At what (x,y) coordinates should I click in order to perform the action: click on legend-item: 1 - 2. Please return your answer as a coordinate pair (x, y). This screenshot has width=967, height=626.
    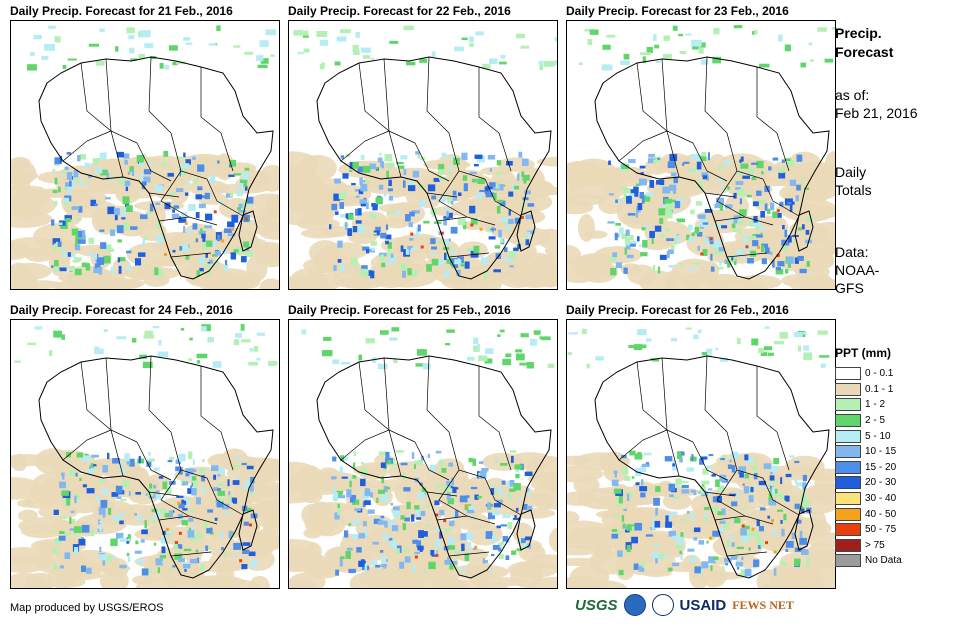
    Looking at the image, I should click on (868, 405).